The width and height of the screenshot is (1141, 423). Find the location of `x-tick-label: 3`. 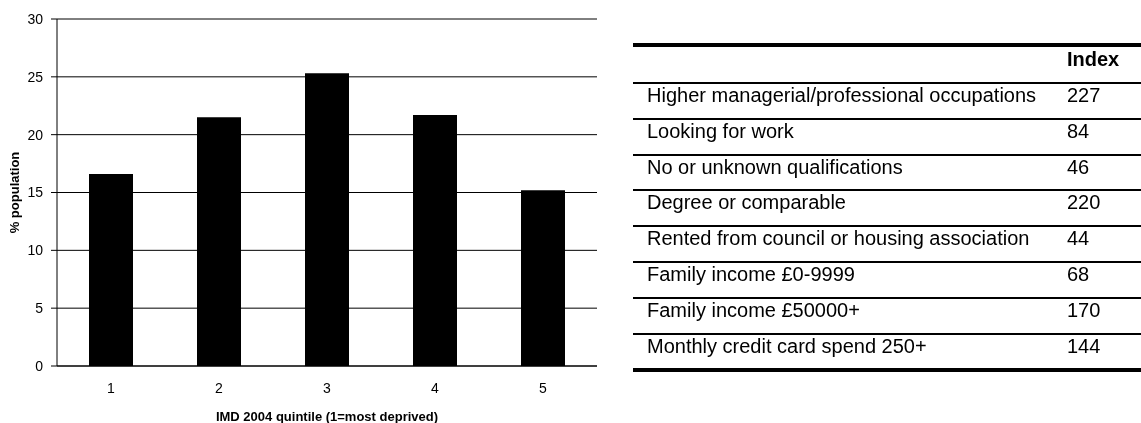

x-tick-label: 3 is located at coordinates (327, 387).